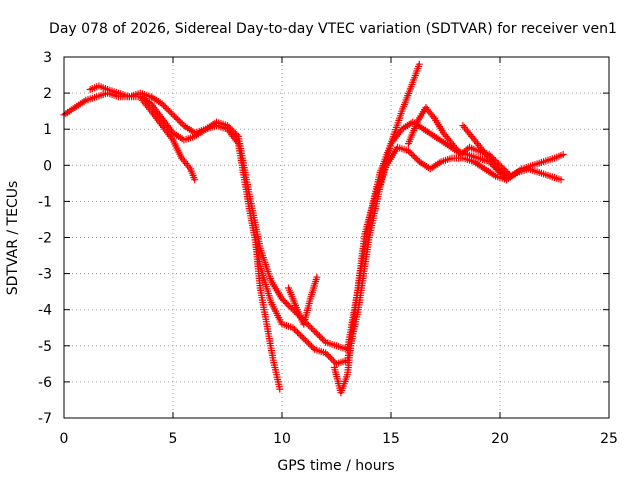 The image size is (640, 480). What do you see at coordinates (47, 94) in the screenshot?
I see `y-tick-label: 2` at bounding box center [47, 94].